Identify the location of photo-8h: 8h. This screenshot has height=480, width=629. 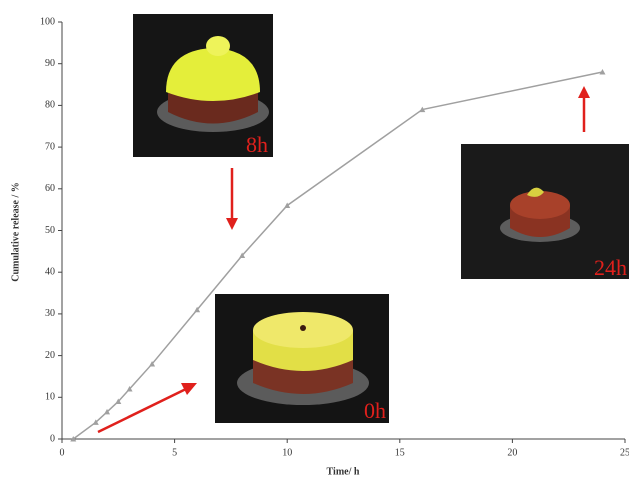
(203, 85).